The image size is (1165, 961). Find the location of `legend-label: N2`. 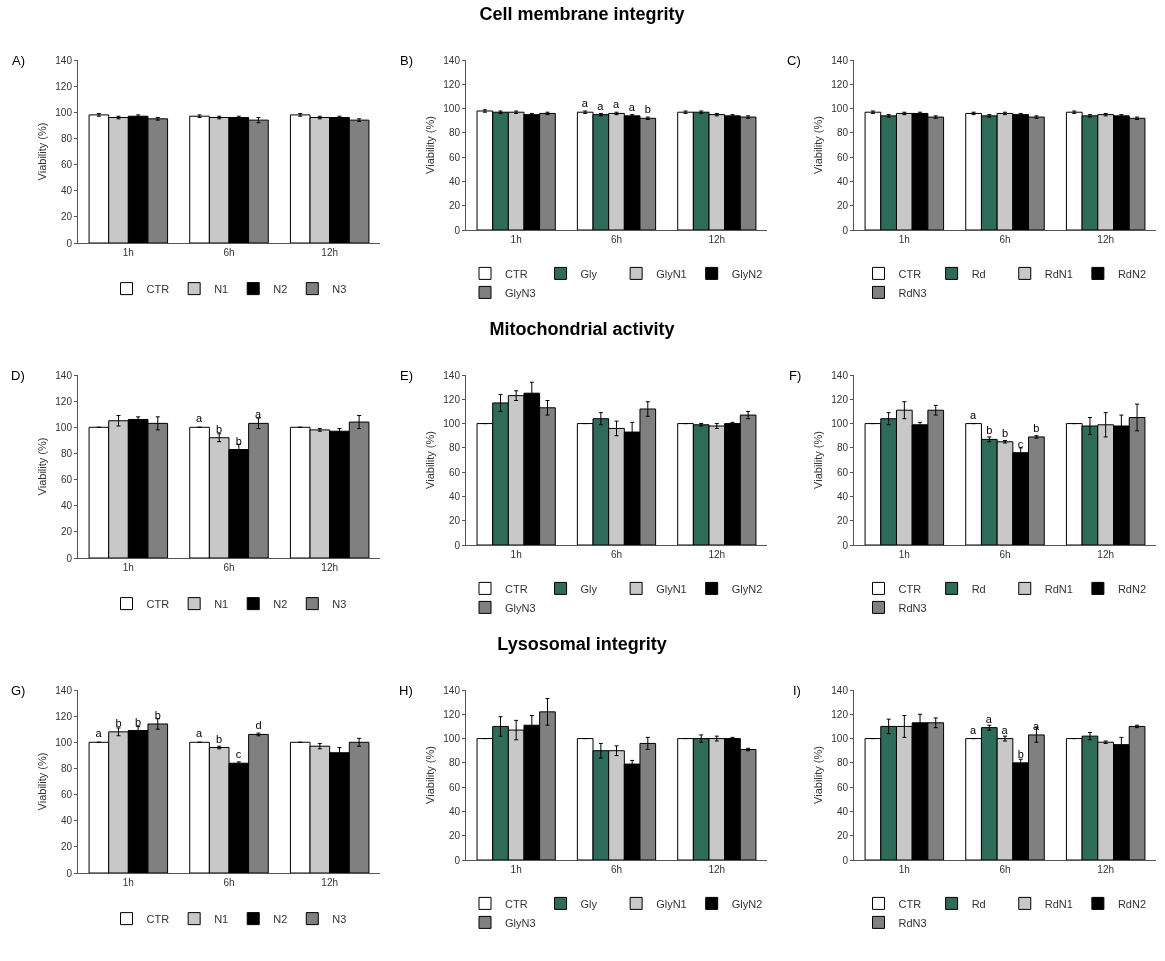

legend-label: N2 is located at coordinates (280, 288).